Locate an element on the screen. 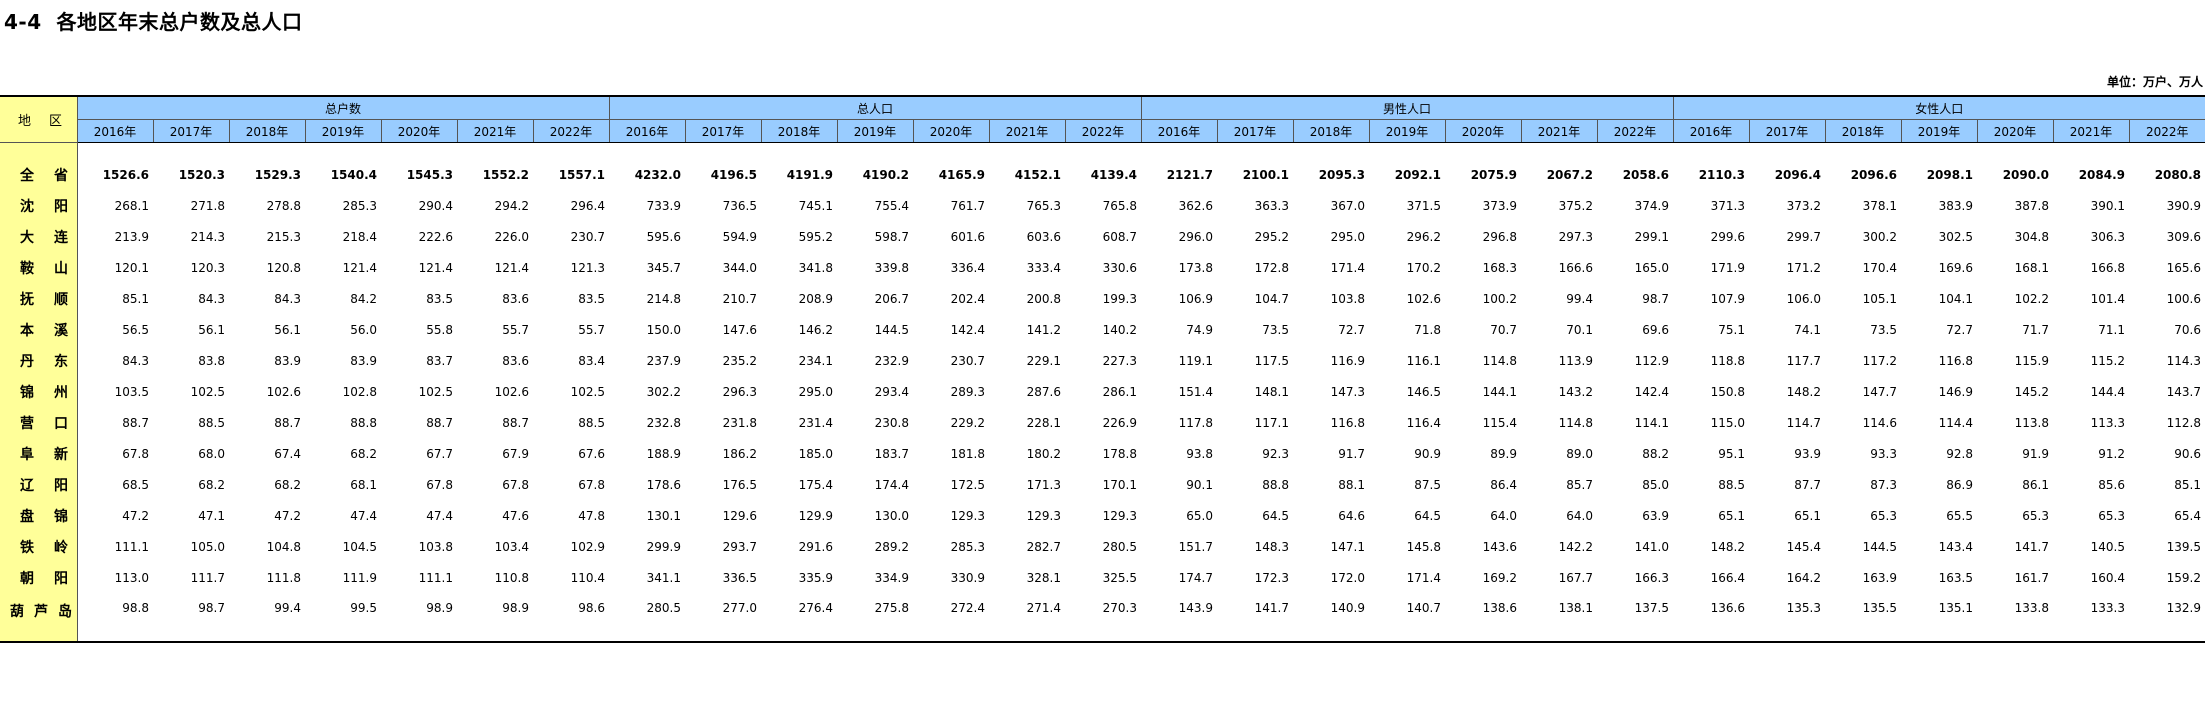  value-cell: 83.7 is located at coordinates (439, 360).